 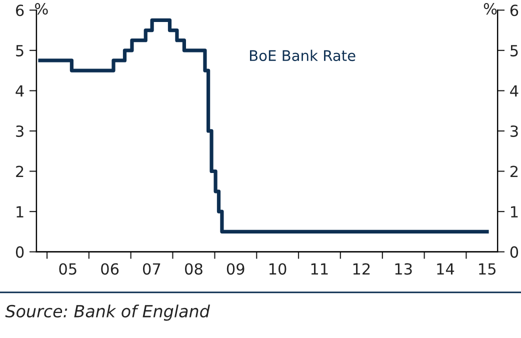 I want to click on y2-tick-label: 0, so click(x=514, y=252).